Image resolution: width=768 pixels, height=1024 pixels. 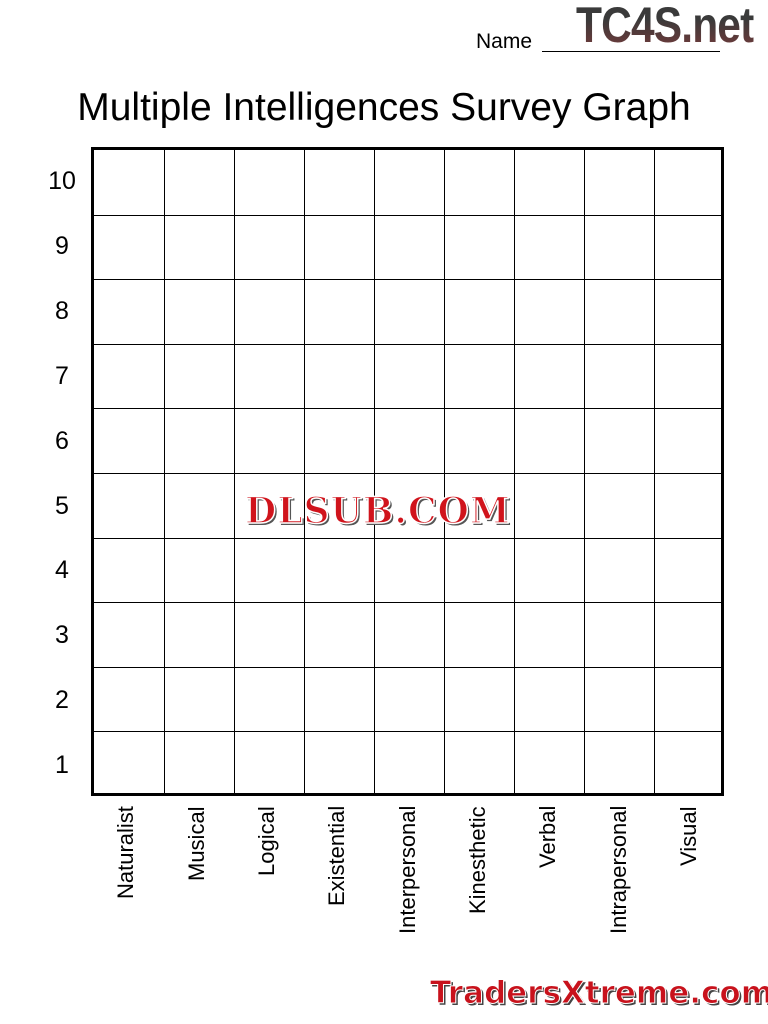 I want to click on x-axis-label-visual: Visual, so click(x=688, y=836).